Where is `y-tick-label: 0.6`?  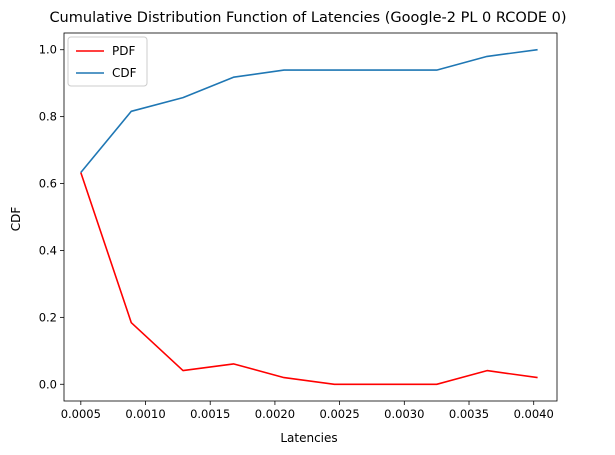
y-tick-label: 0.6 is located at coordinates (48, 184).